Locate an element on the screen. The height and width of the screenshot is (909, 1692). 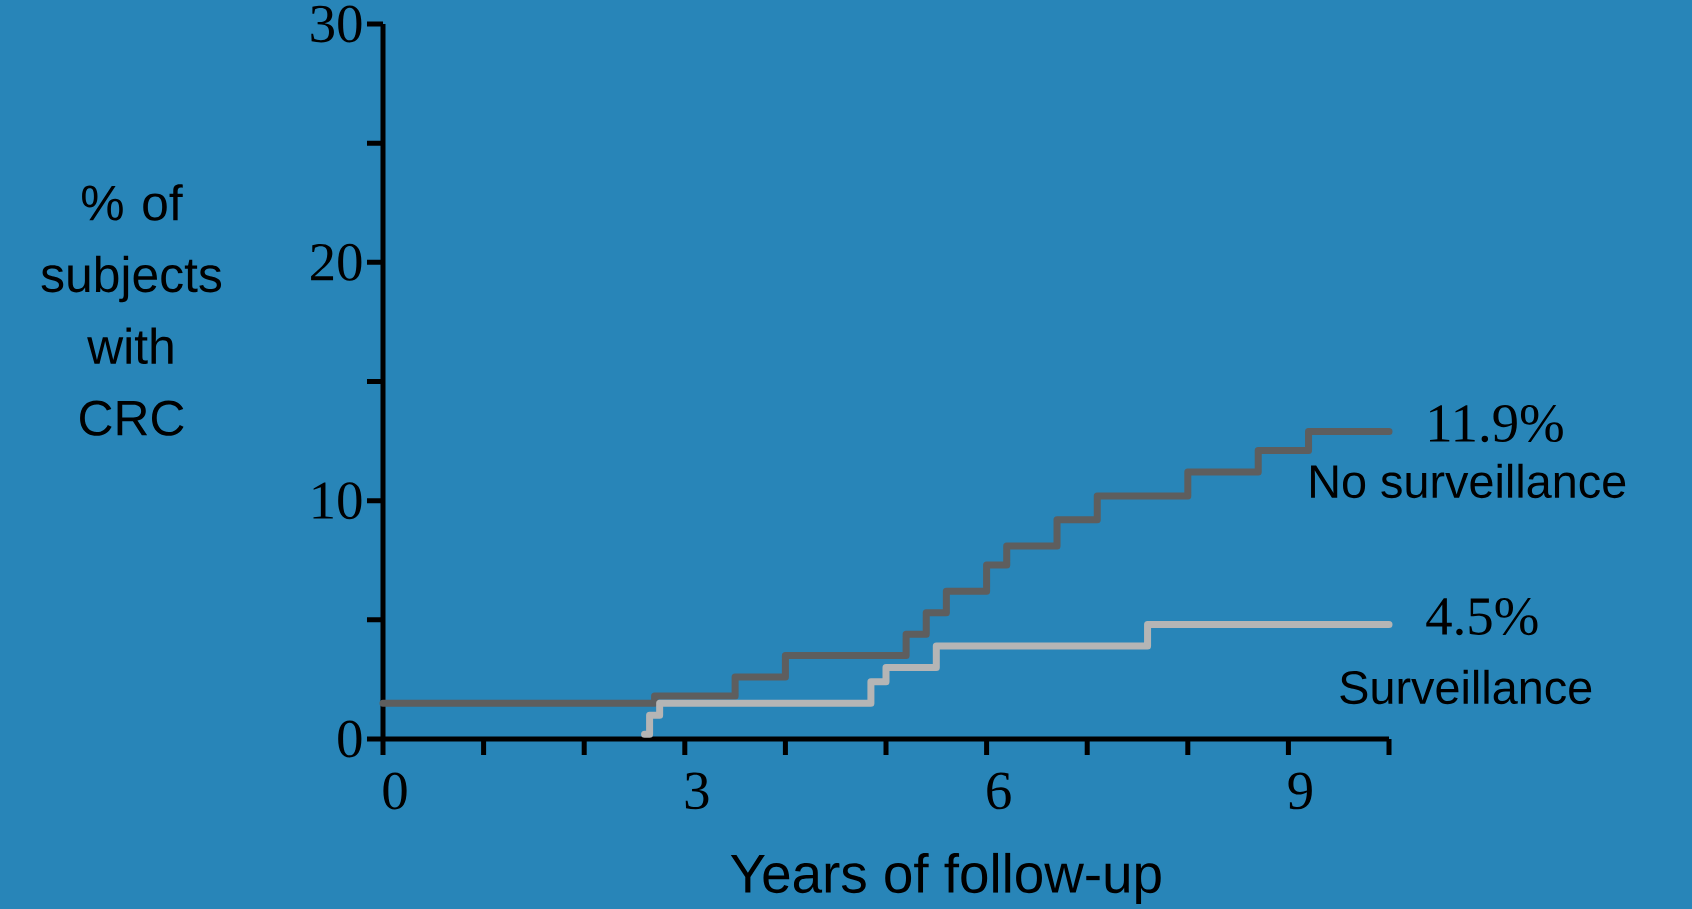
x-axis-title: Years of follow-up is located at coordinates (945, 878).